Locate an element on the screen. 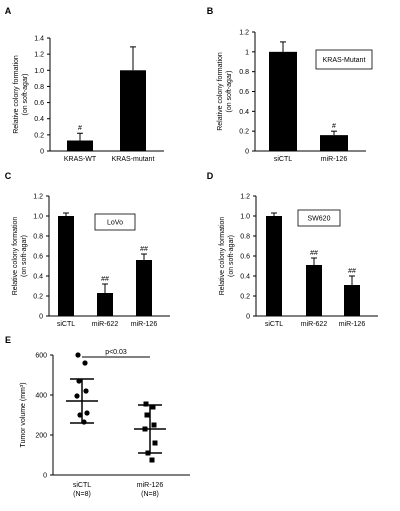  panel-letter-e: E is located at coordinates (8, 340).